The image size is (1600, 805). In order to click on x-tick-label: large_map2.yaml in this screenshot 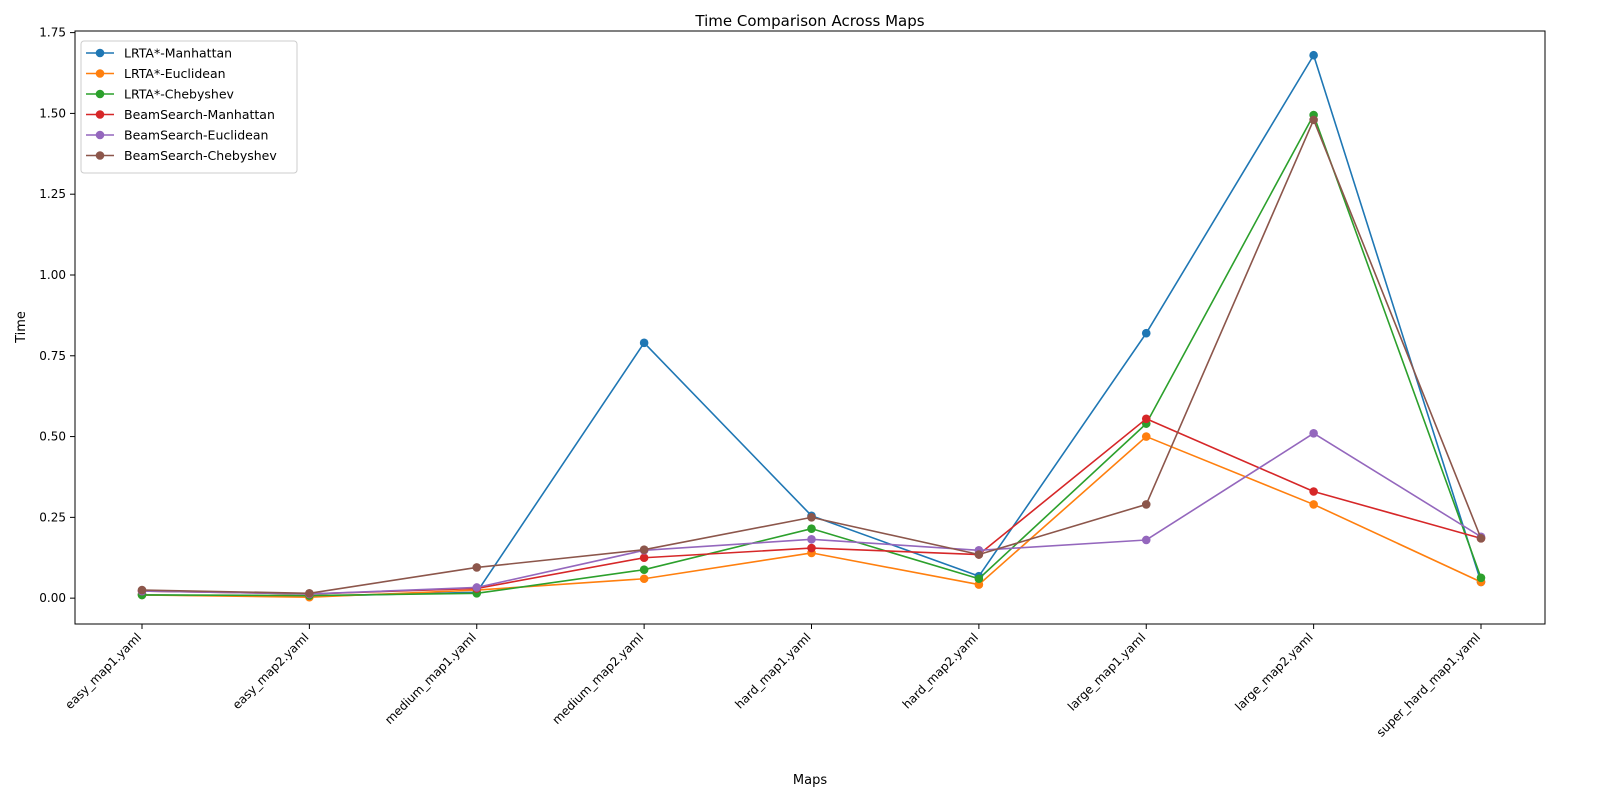, I will do `click(1273, 671)`.